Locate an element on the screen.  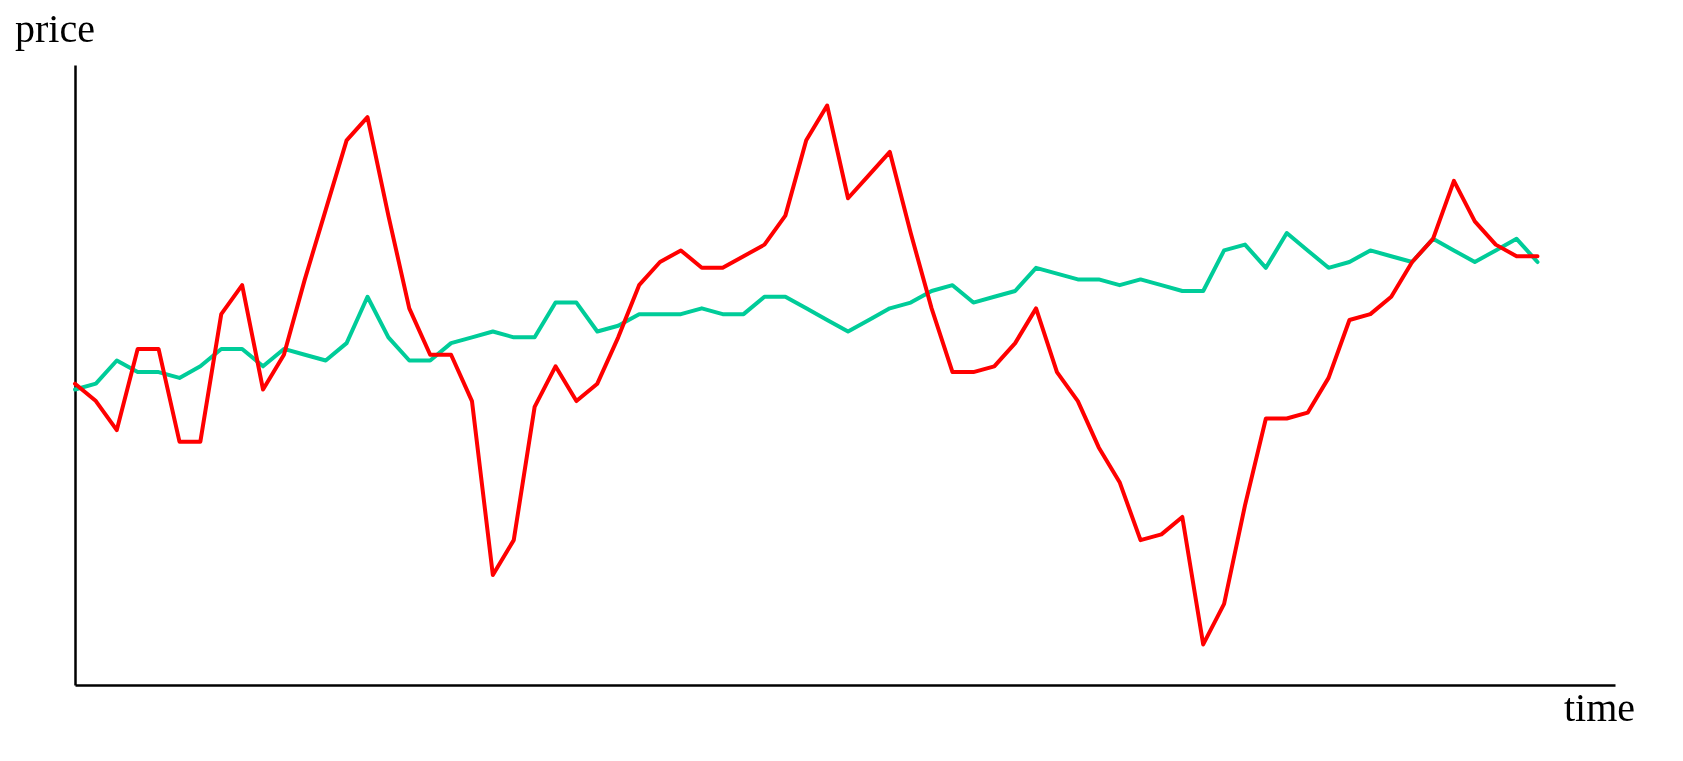
y-axis-title: price is located at coordinates (55, 28).